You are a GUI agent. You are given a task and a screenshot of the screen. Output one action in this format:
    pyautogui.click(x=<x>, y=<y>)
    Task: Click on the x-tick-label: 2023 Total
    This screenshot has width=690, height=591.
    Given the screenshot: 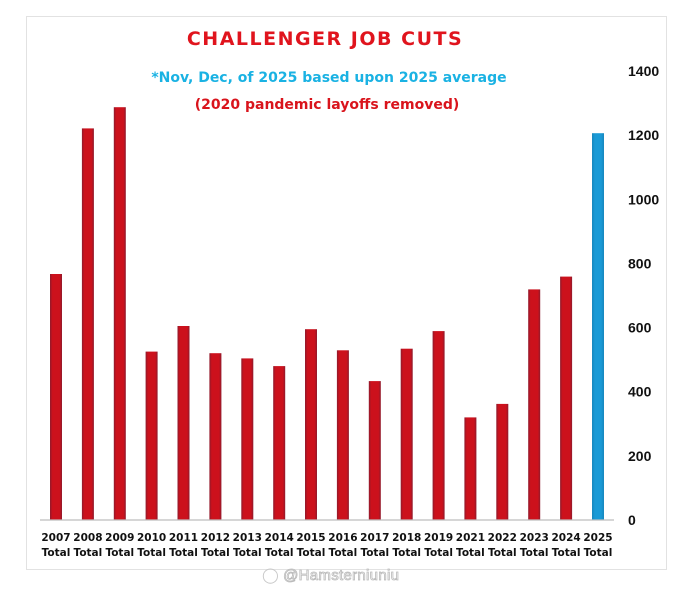 What is the action you would take?
    pyautogui.click(x=534, y=545)
    